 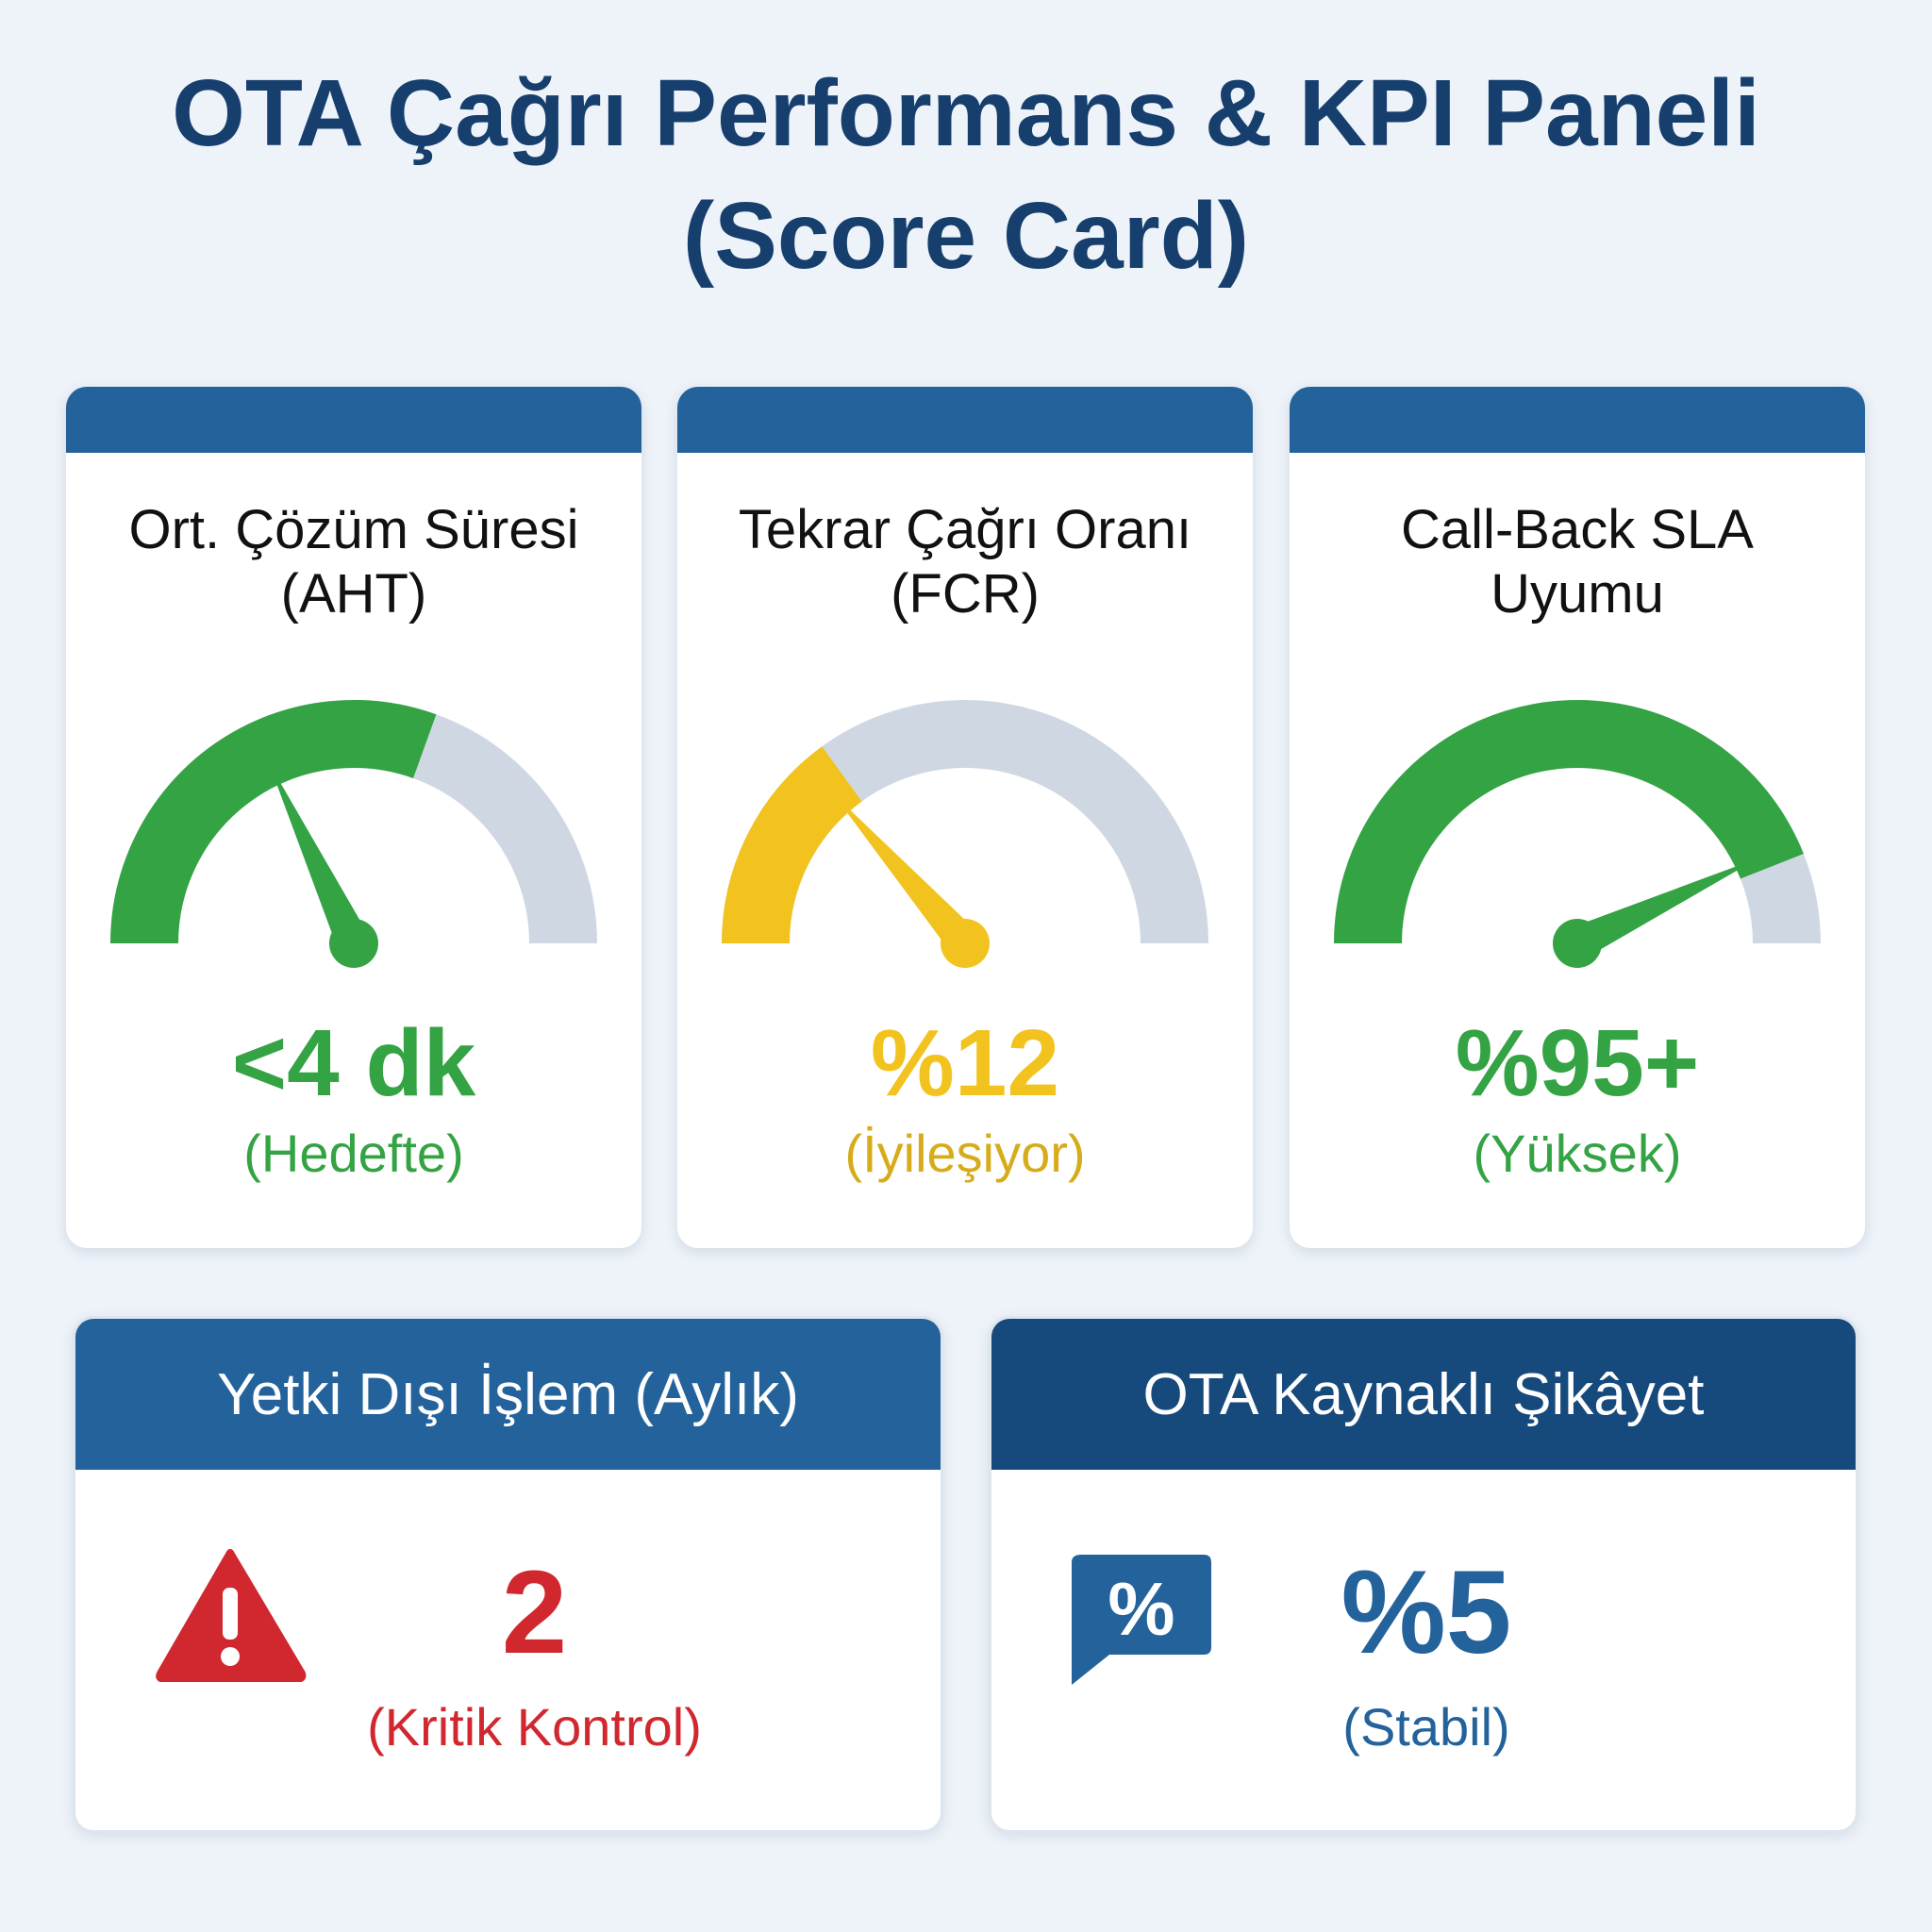 I want to click on page-subtitle: (Score Card), so click(x=966, y=236).